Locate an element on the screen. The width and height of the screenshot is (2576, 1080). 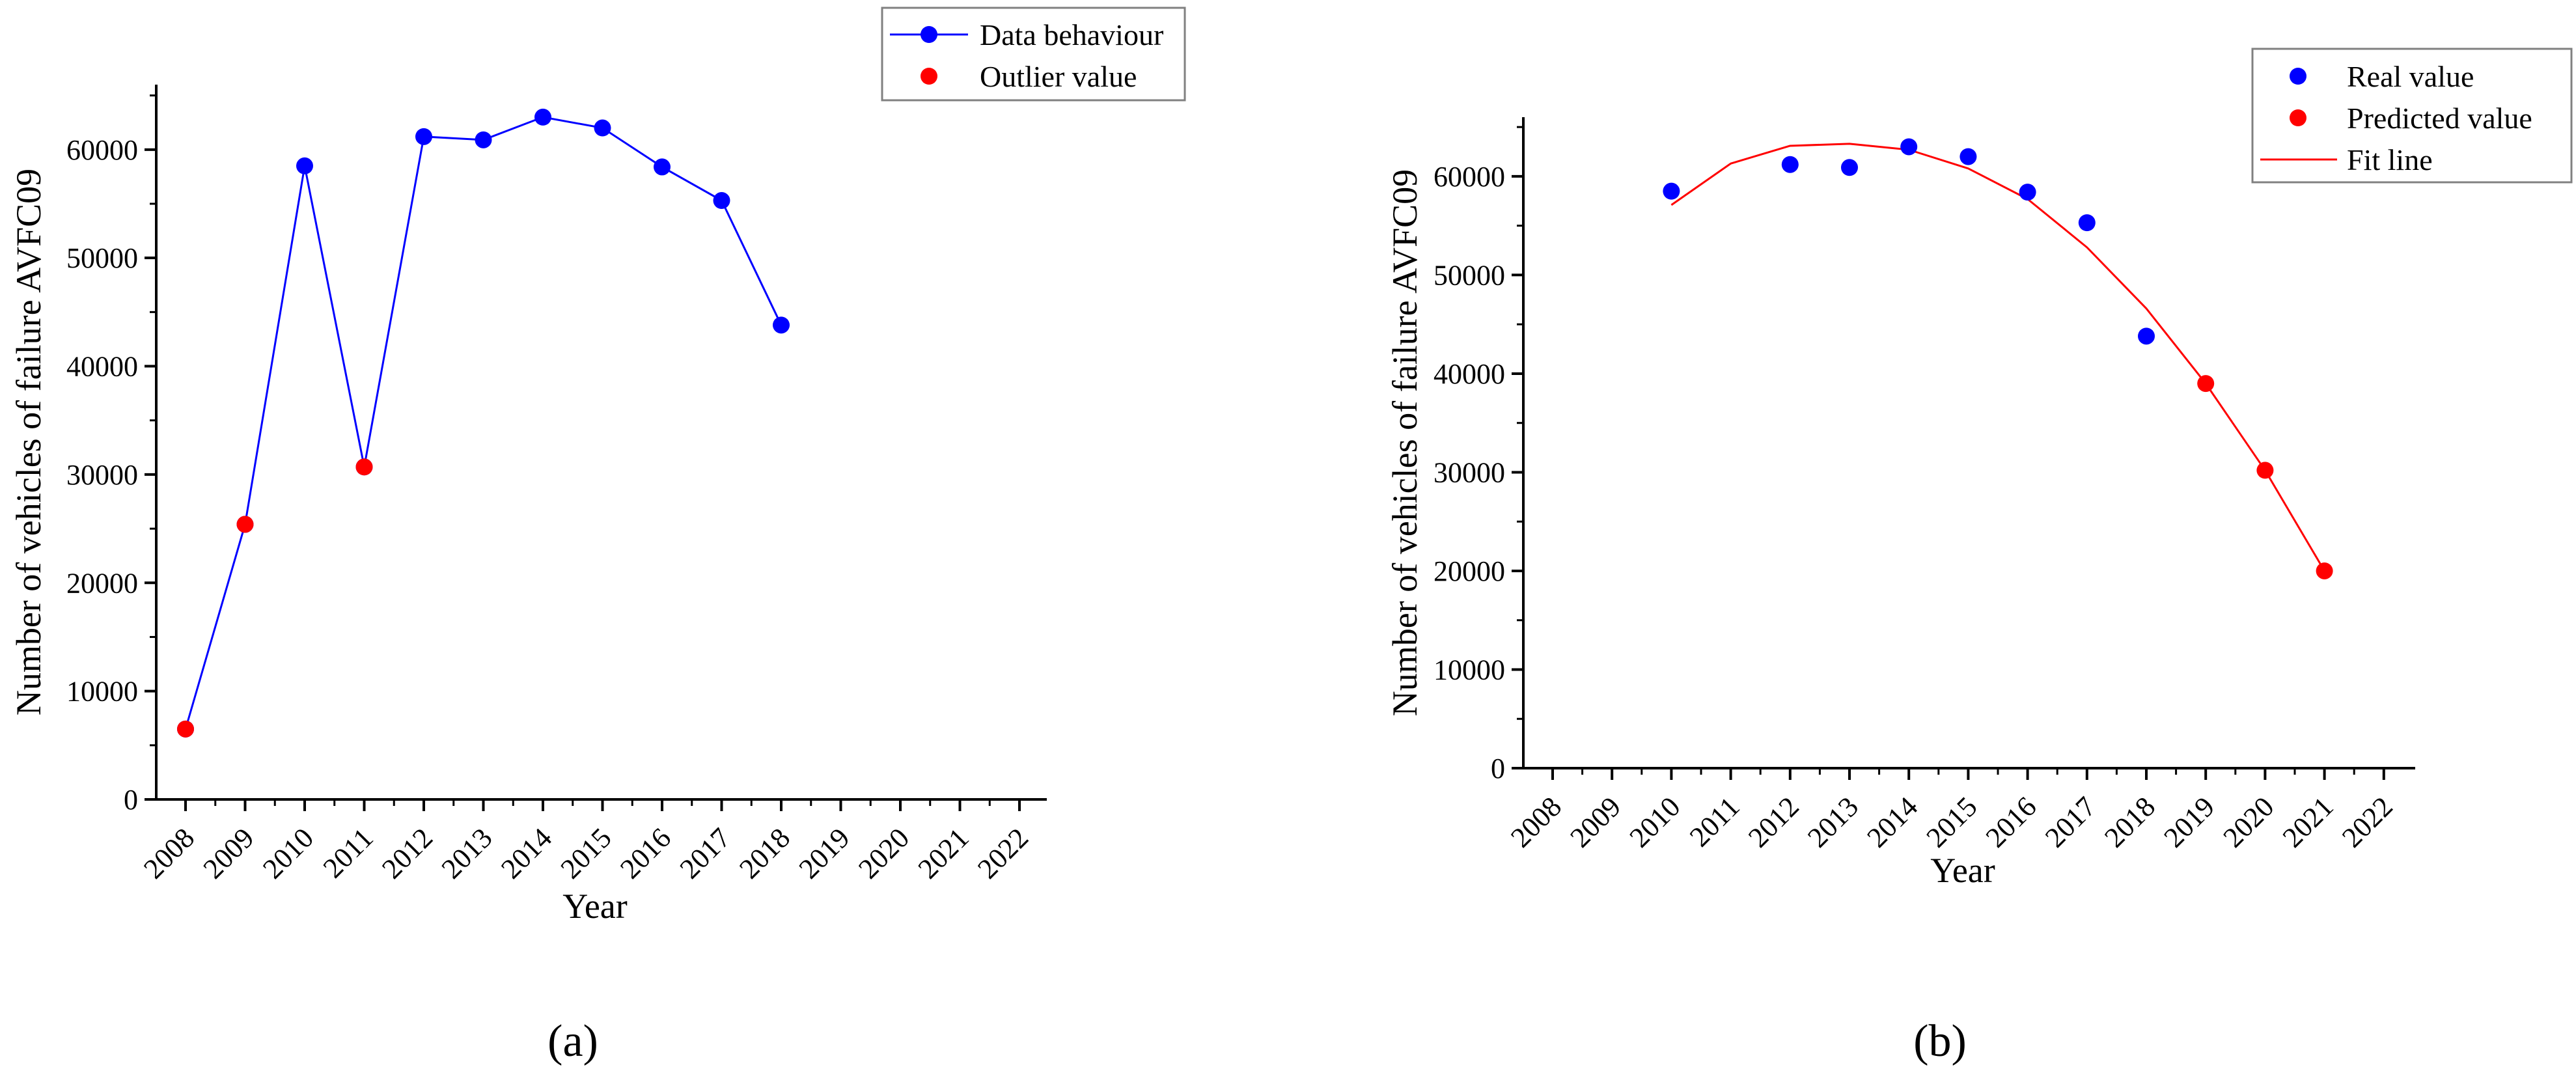
fit-line is located at coordinates (1997, 358).